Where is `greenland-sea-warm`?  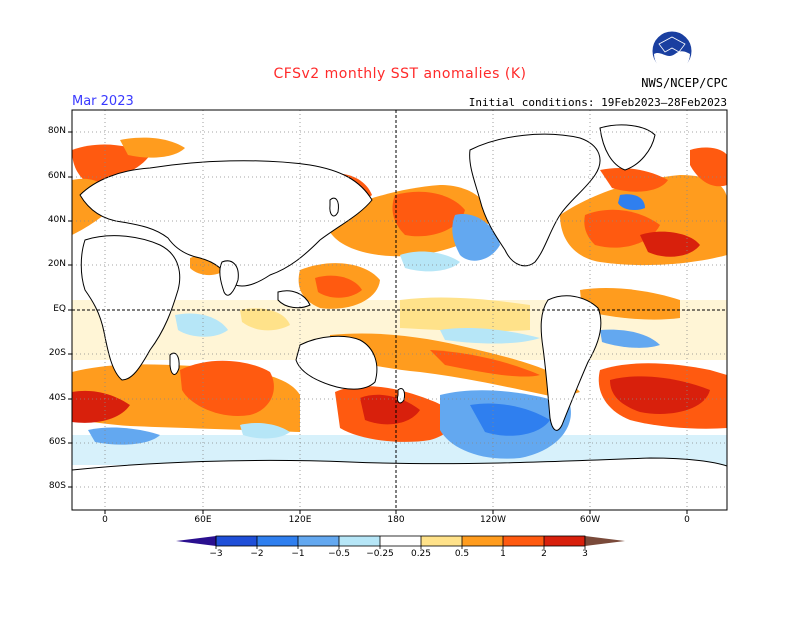 greenland-sea-warm is located at coordinates (708, 167).